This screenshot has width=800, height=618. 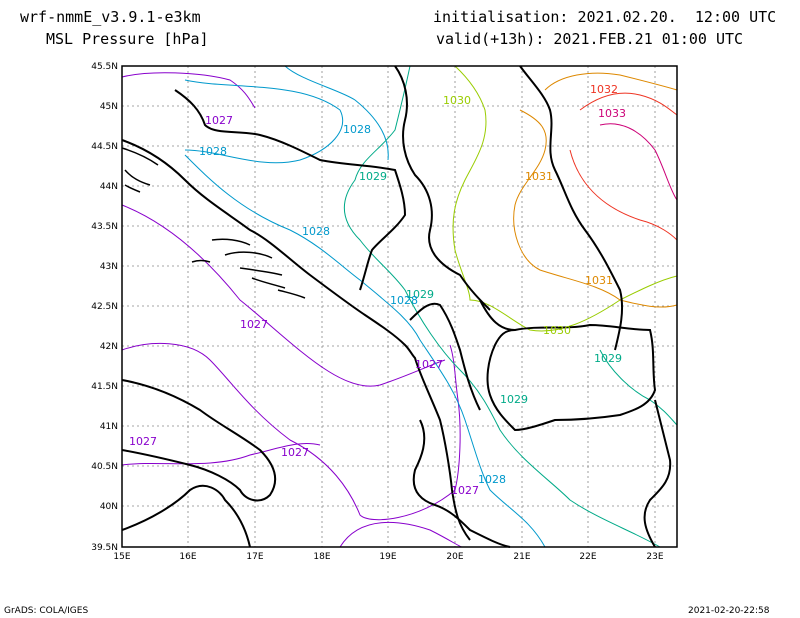 What do you see at coordinates (264, 121) in the screenshot?
I see `isobar-1028-north` at bounding box center [264, 121].